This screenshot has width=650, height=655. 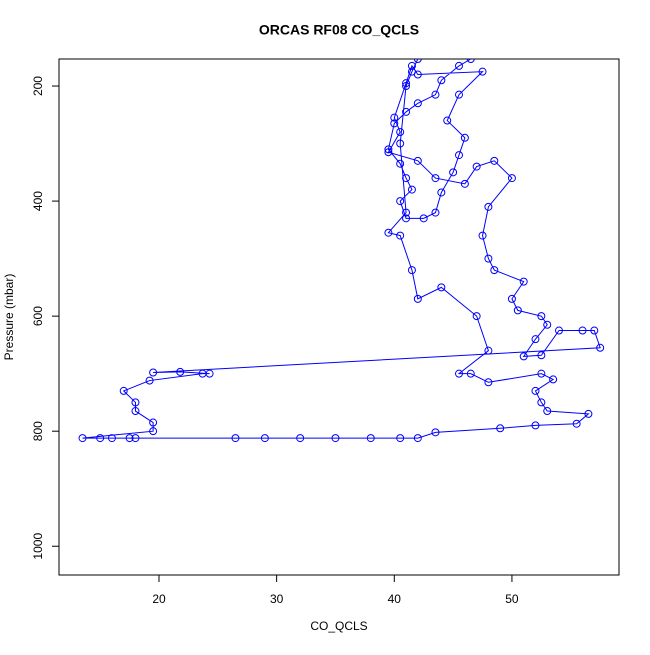 I want to click on y-tick-label: 600, so click(x=38, y=316).